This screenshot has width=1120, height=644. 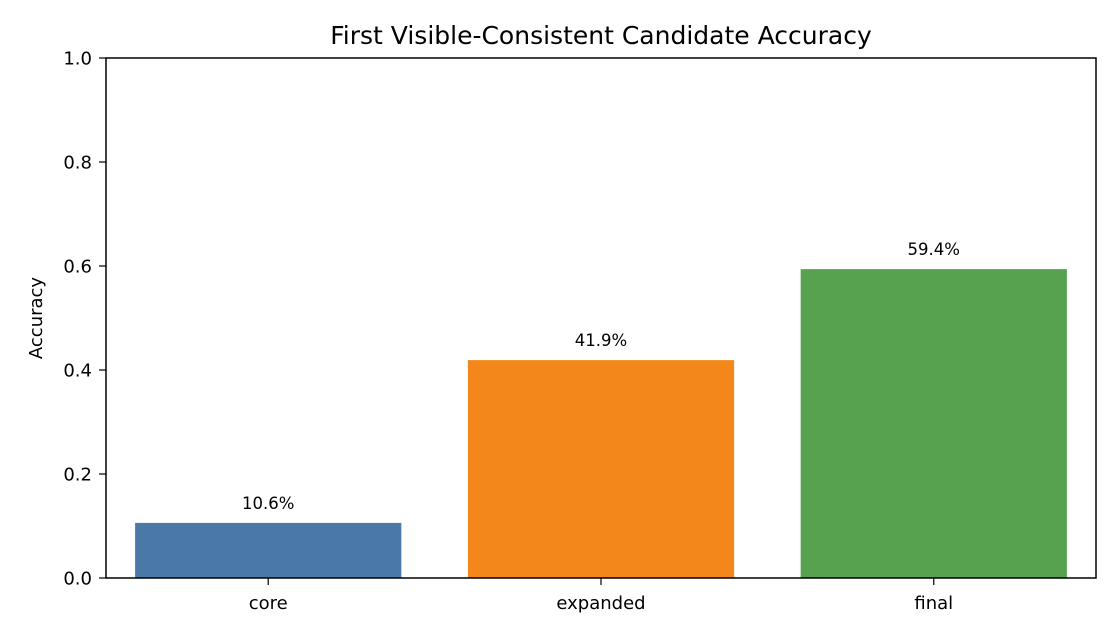 I want to click on bar-core, so click(x=268, y=550).